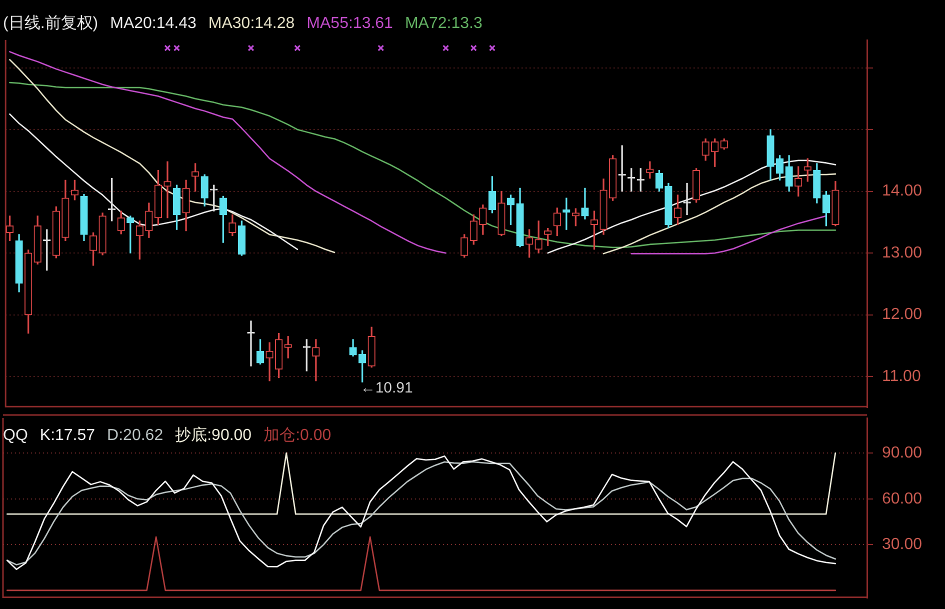 The height and width of the screenshot is (609, 945). I want to click on y-tick-label: 13.00, so click(902, 253).